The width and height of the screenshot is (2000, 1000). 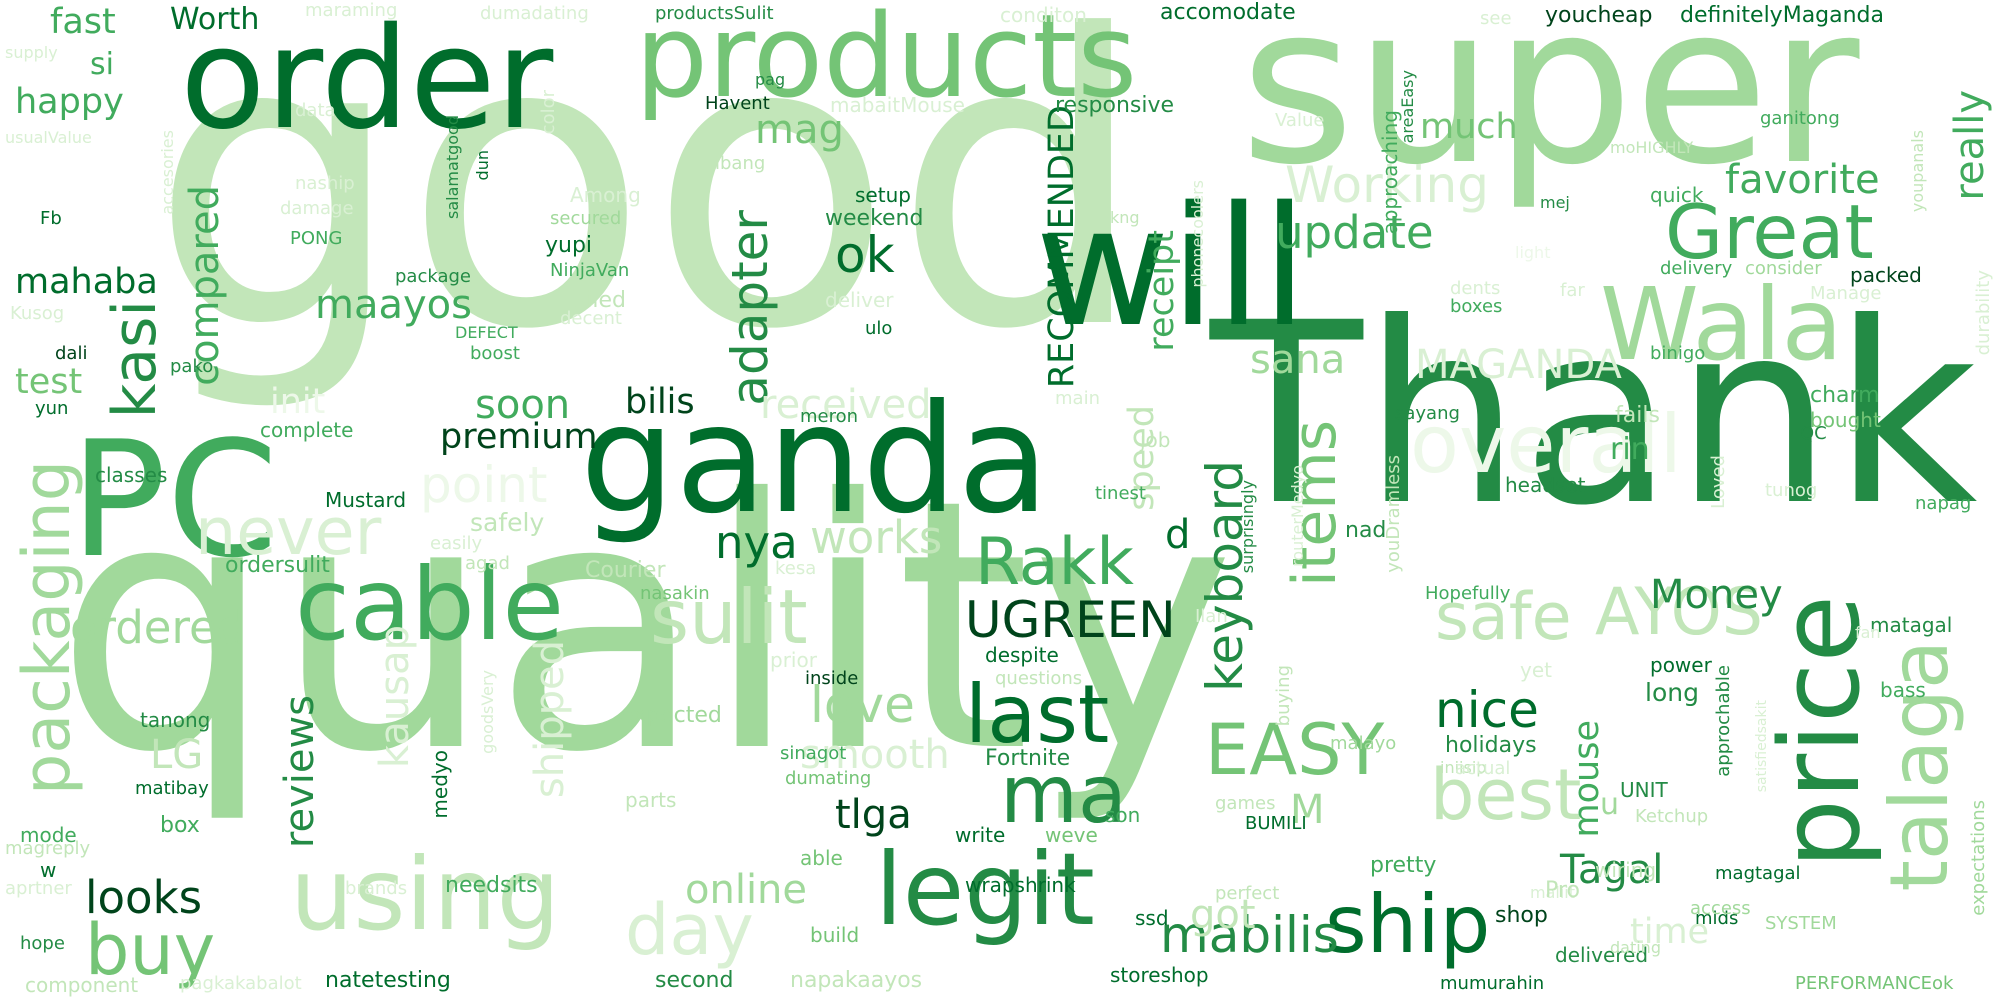 I want to click on word-mej: mej, so click(x=1555, y=202).